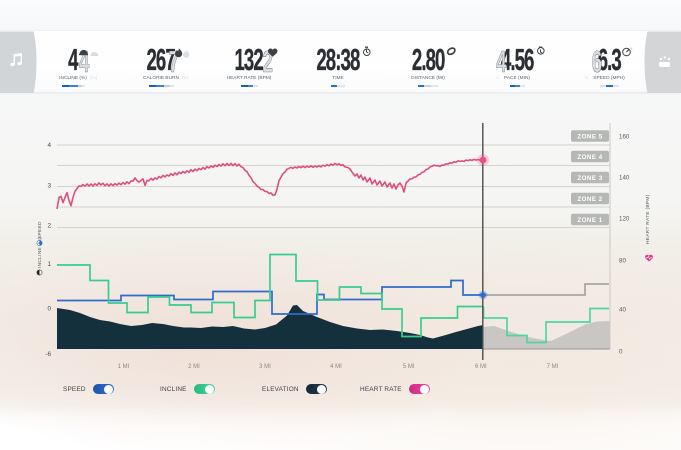  I want to click on svg-text: SPEED, so click(40, 230).